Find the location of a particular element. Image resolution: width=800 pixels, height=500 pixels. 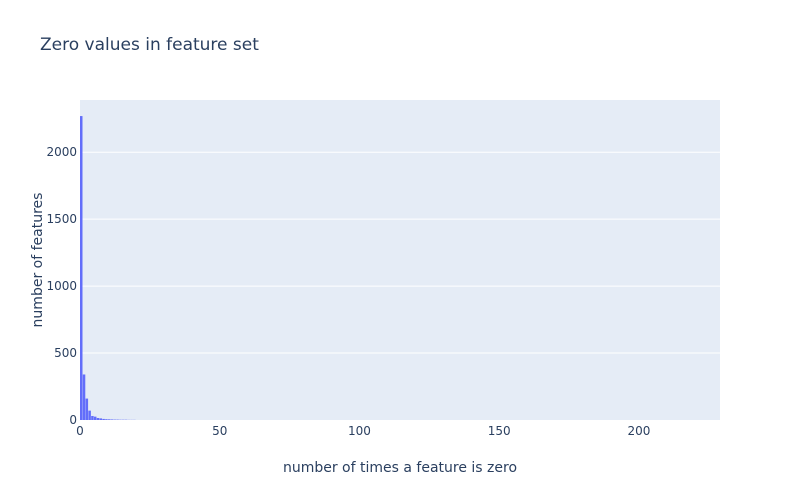

y-tick-label-2: 1000 is located at coordinates (61, 286).